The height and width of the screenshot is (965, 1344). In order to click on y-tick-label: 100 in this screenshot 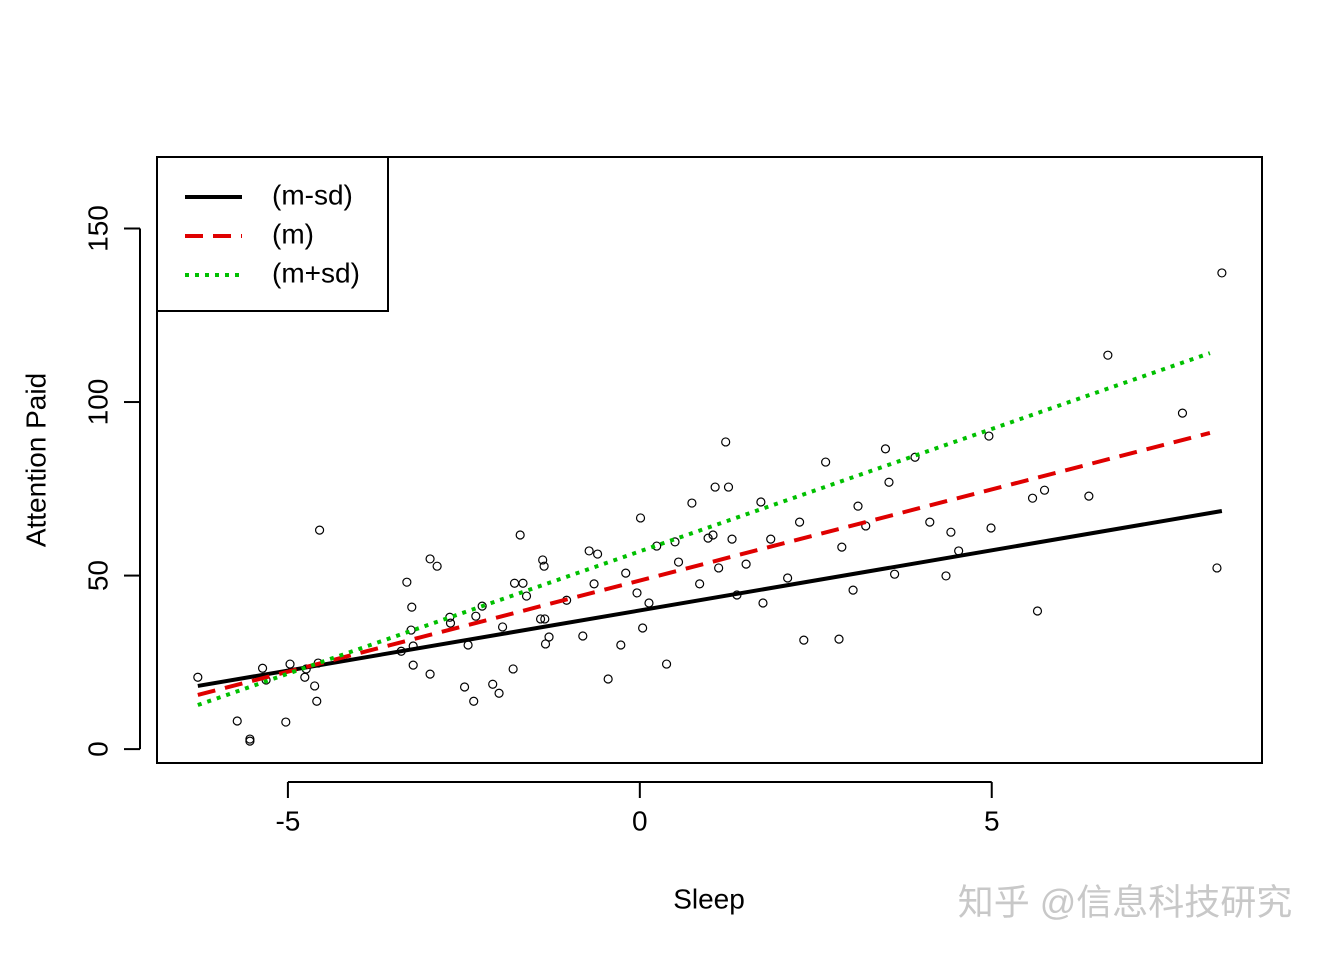, I will do `click(97, 402)`.